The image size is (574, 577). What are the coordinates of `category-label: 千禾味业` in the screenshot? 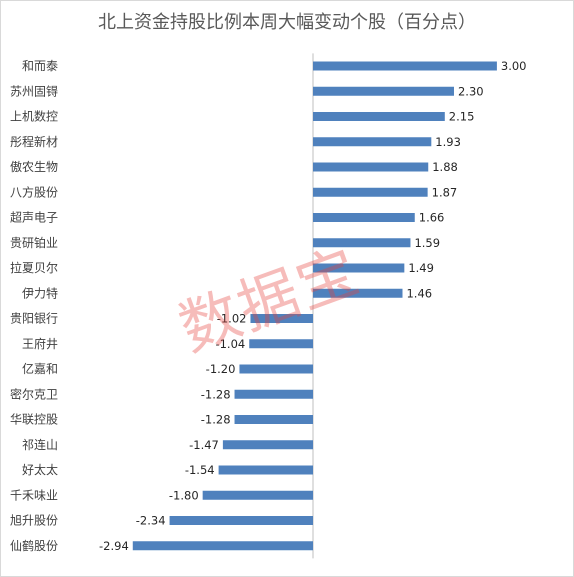 It's located at (34, 495).